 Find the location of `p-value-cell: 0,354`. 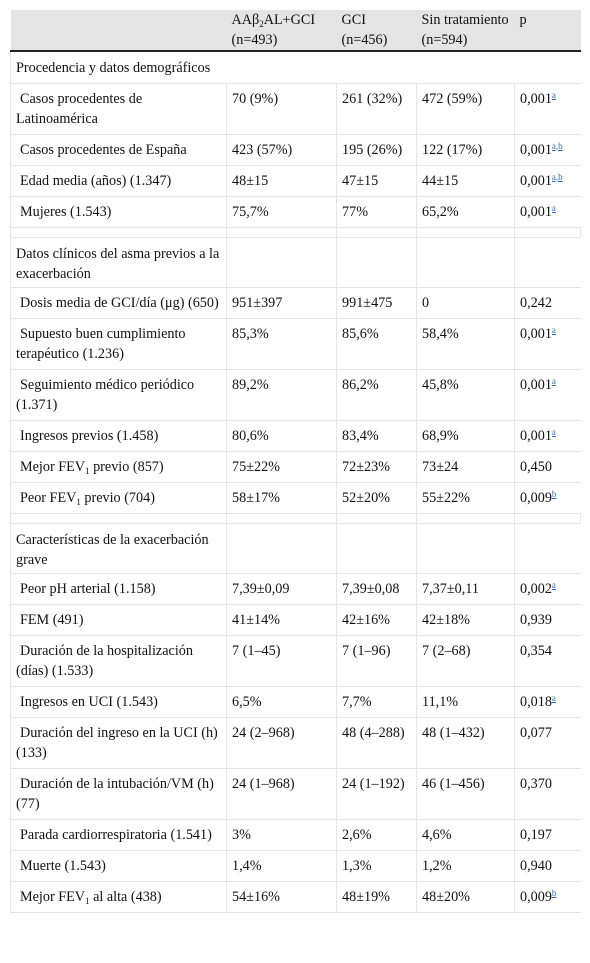

p-value-cell: 0,354 is located at coordinates (547, 661).